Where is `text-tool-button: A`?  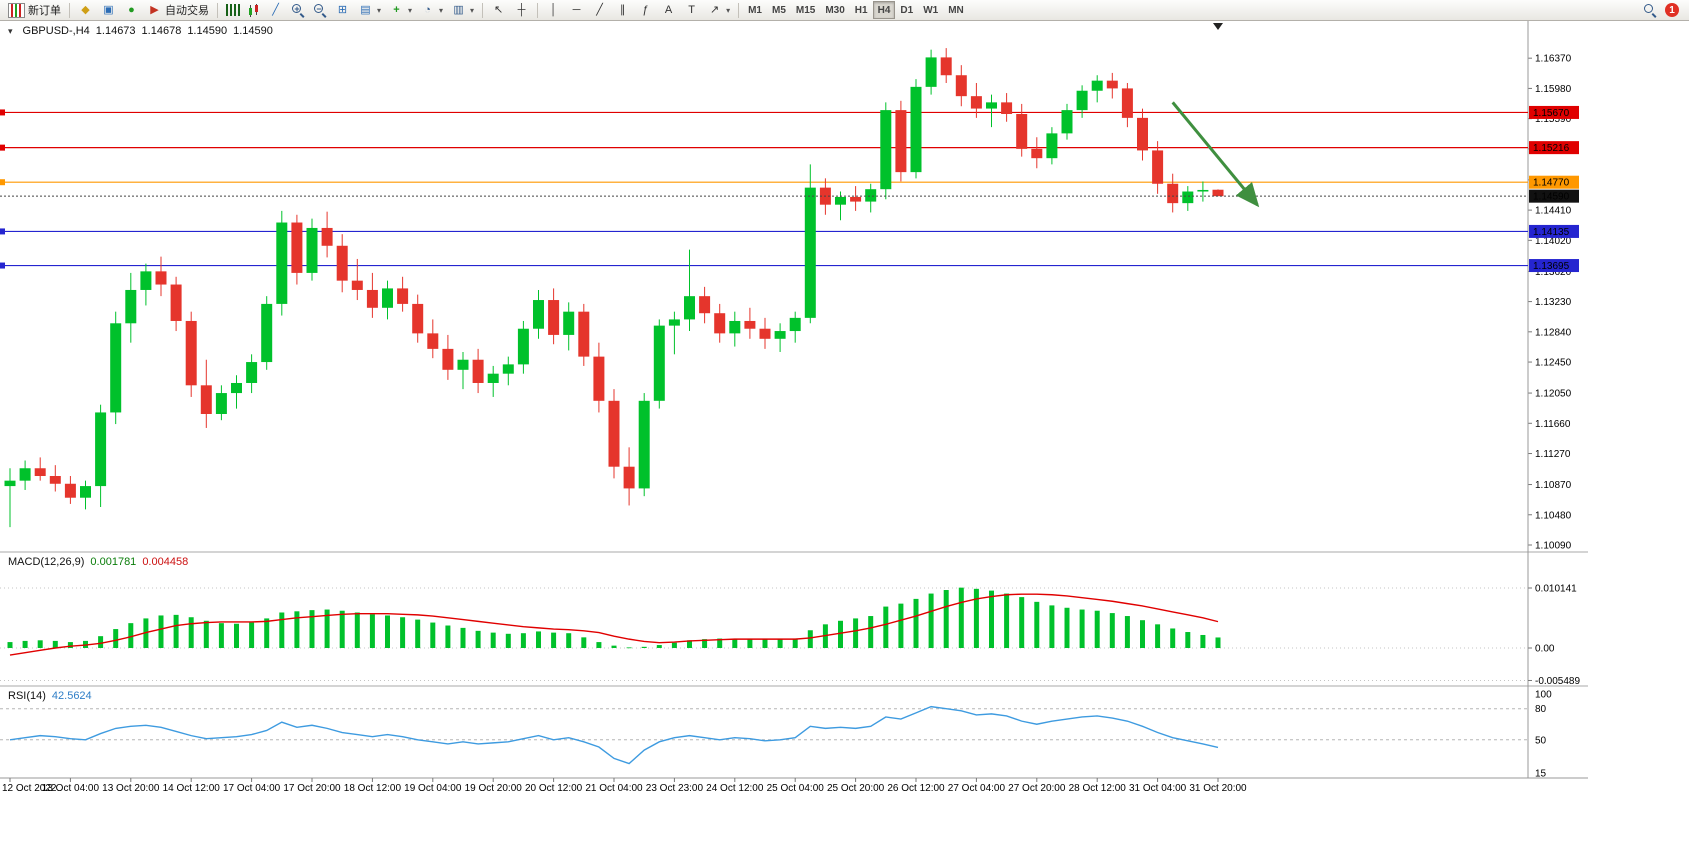 text-tool-button: A is located at coordinates (668, 10).